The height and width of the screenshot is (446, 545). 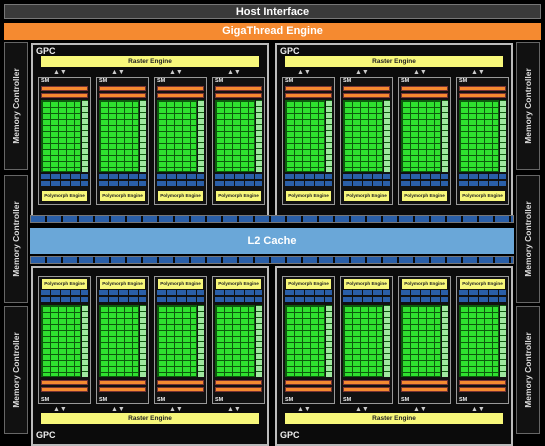 I want to click on memory-controller-label: Memory Controller, so click(x=528, y=370).